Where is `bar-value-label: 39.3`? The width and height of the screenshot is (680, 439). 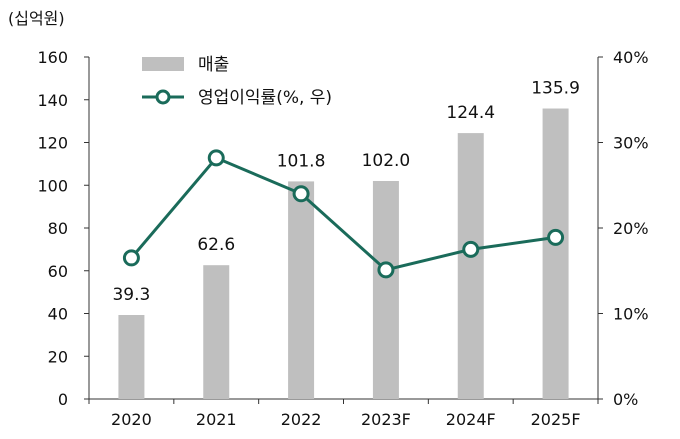
bar-value-label: 39.3 is located at coordinates (131, 295).